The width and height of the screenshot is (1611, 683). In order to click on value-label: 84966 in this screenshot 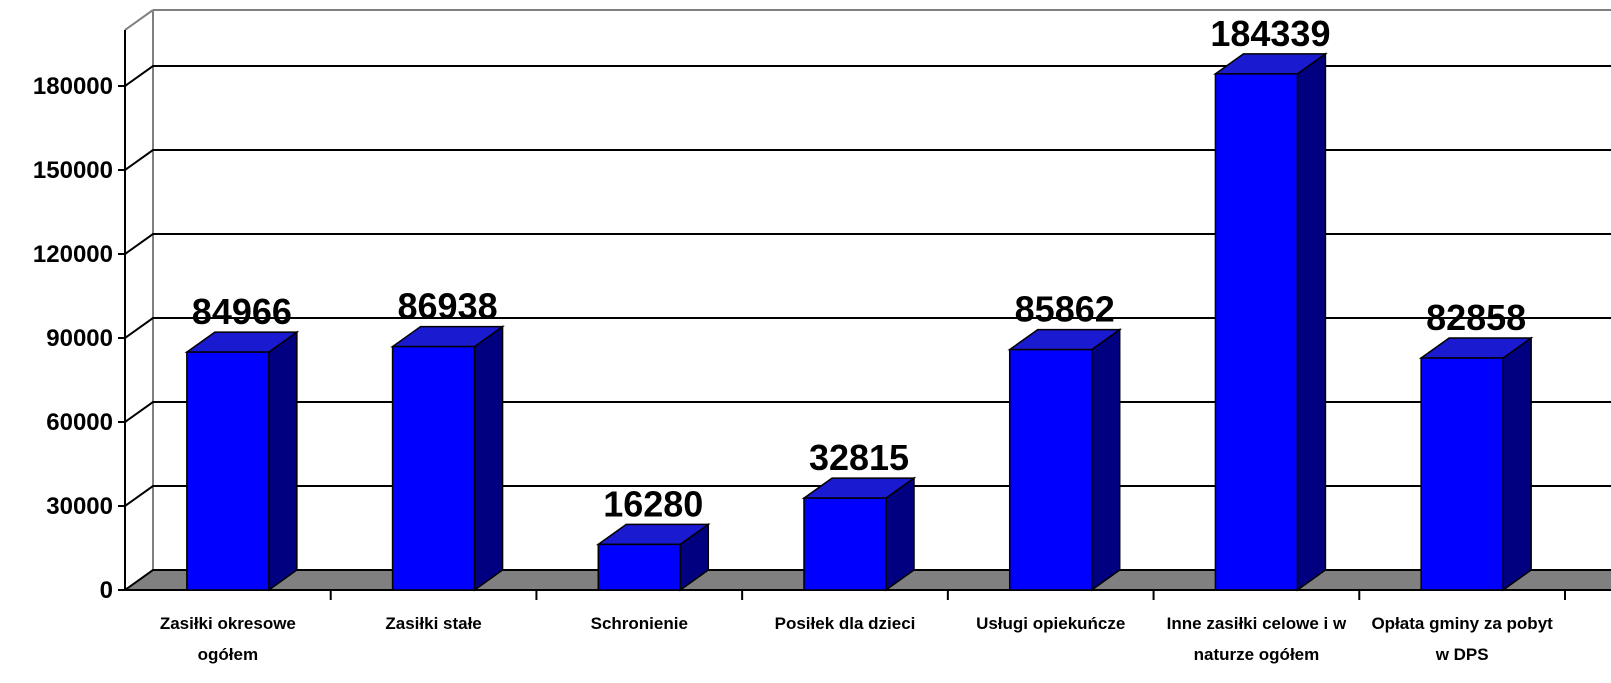, I will do `click(242, 311)`.